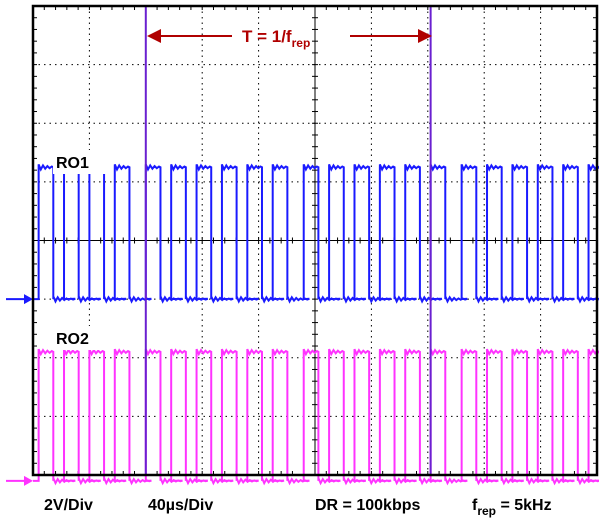 The height and width of the screenshot is (522, 599). I want to click on ro2-label-box, so click(80, 338).